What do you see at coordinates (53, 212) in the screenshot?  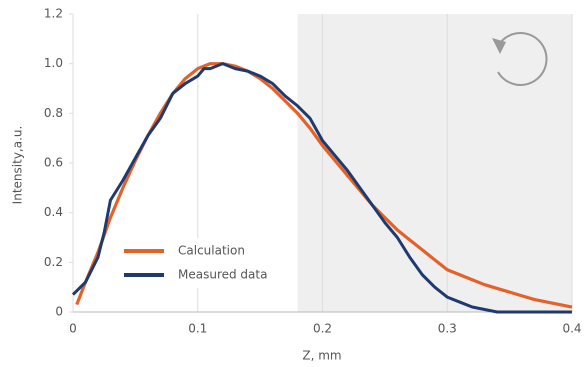 I see `y-tick-label: 0.4` at bounding box center [53, 212].